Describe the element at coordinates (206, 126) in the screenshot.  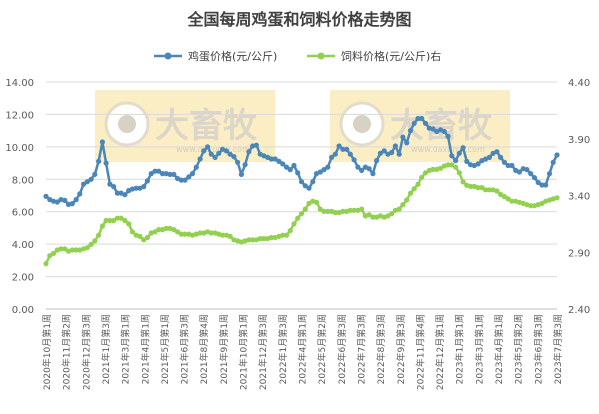
I see `watermark-text: 大畜牧` at that location.